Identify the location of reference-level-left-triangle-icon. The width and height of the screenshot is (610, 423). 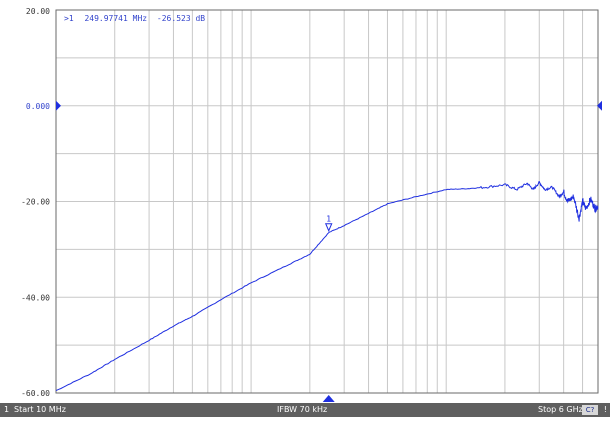
(58, 105).